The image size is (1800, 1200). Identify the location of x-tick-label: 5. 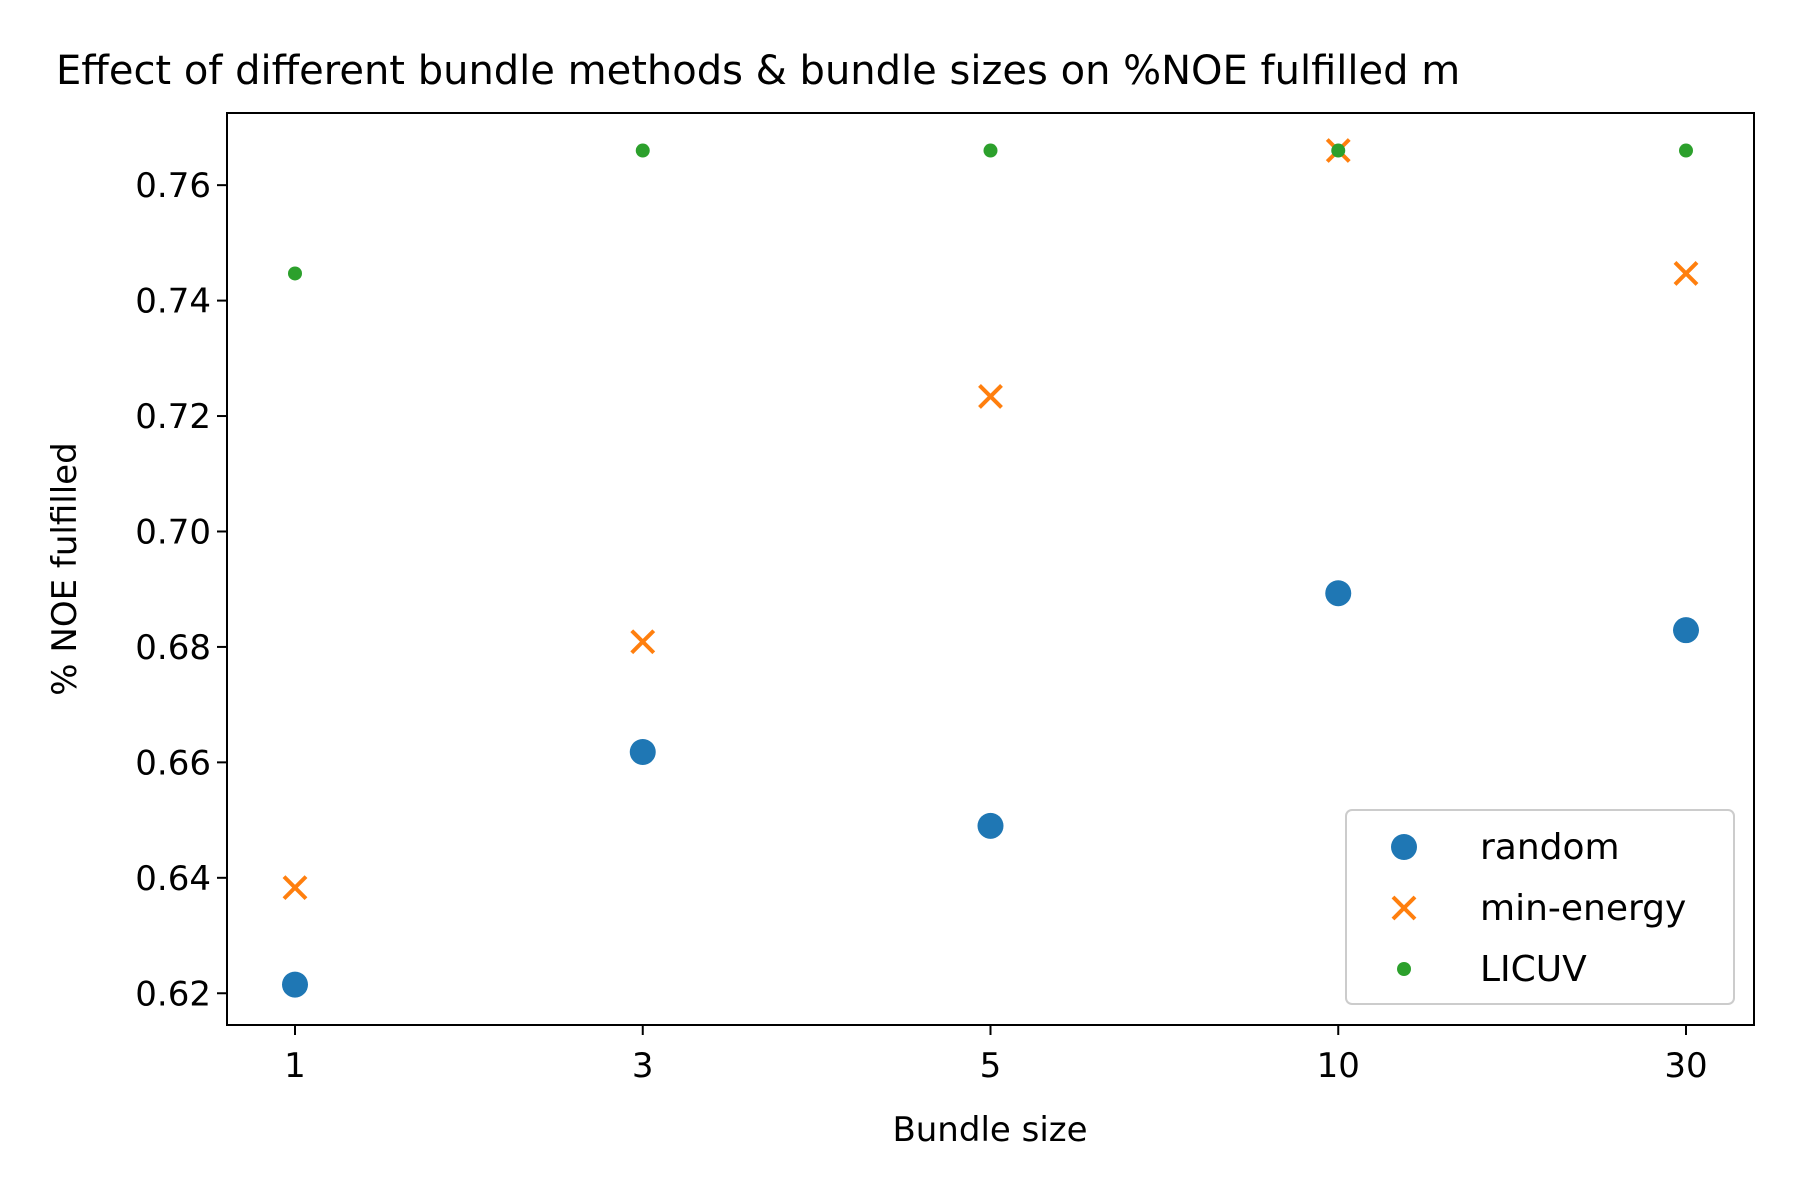
(991, 1066).